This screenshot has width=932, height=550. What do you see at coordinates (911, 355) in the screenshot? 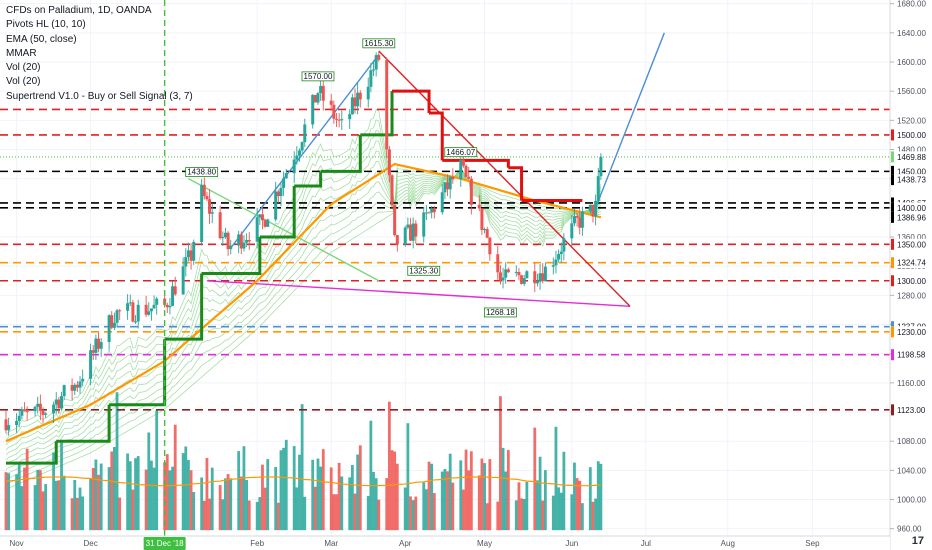
I see `price-tag-label: 1198.58` at bounding box center [911, 355].